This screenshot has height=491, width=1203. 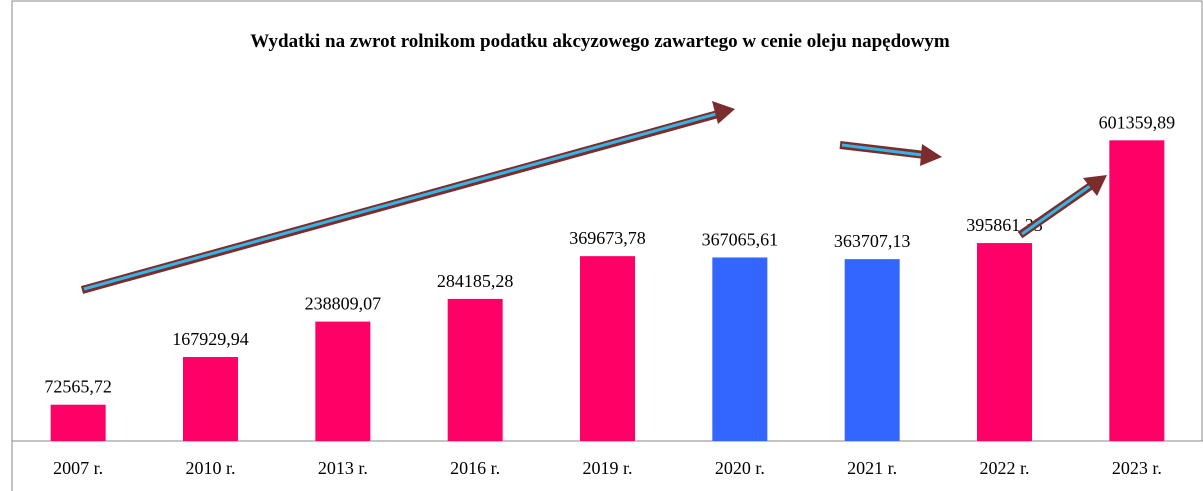 I want to click on x-tick-label: 2023 r., so click(x=1137, y=468).